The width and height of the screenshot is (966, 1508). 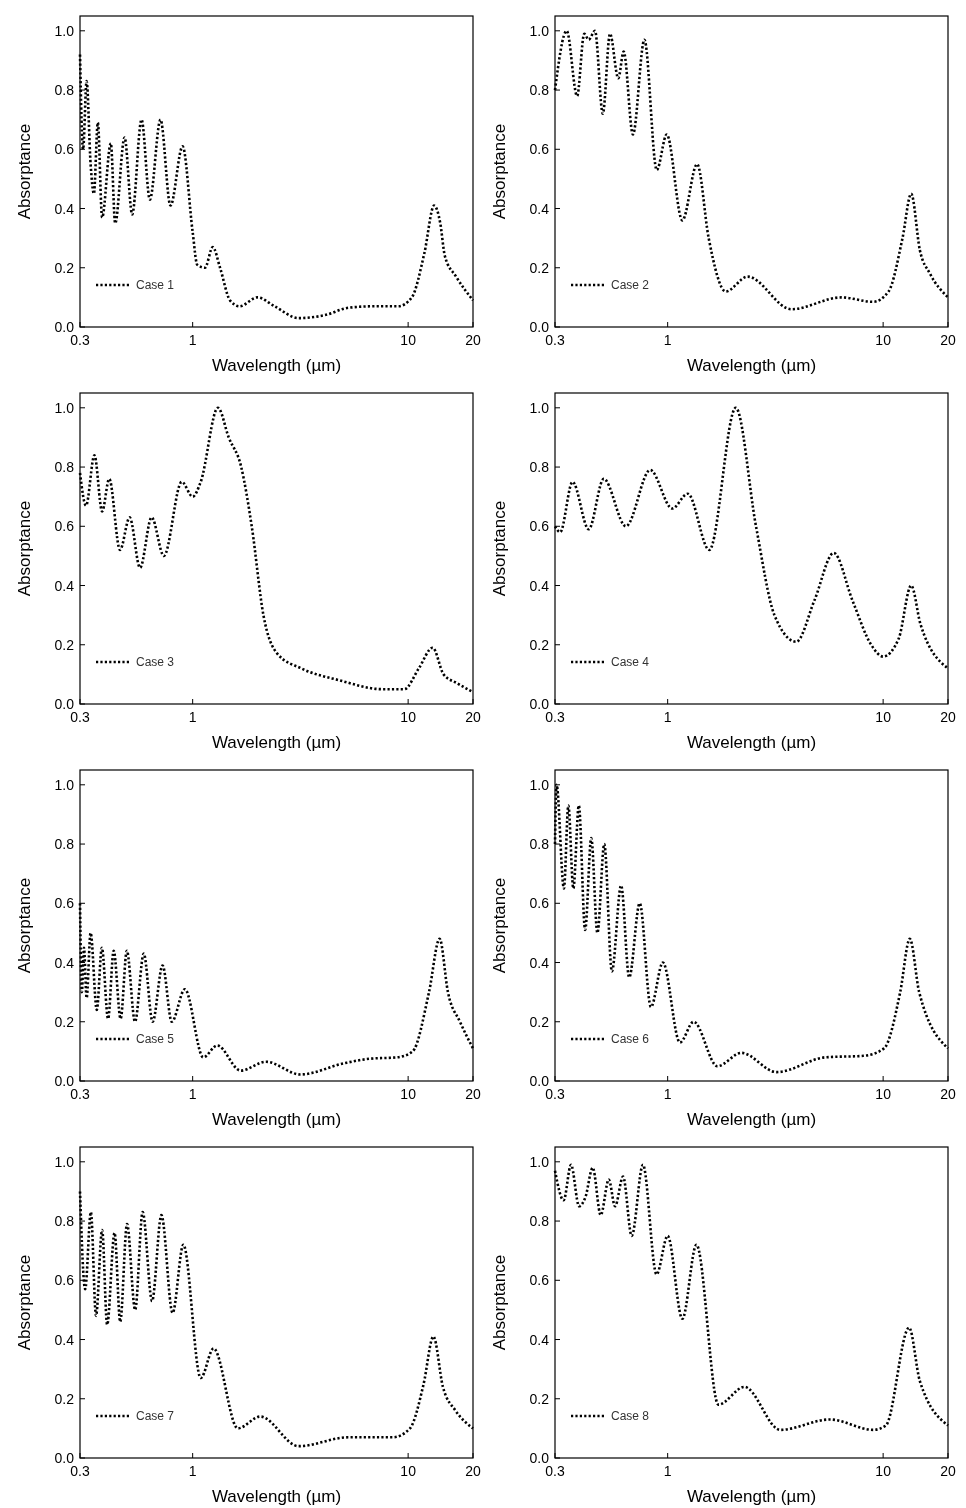 What do you see at coordinates (155, 285) in the screenshot?
I see `legend-label: Case 1` at bounding box center [155, 285].